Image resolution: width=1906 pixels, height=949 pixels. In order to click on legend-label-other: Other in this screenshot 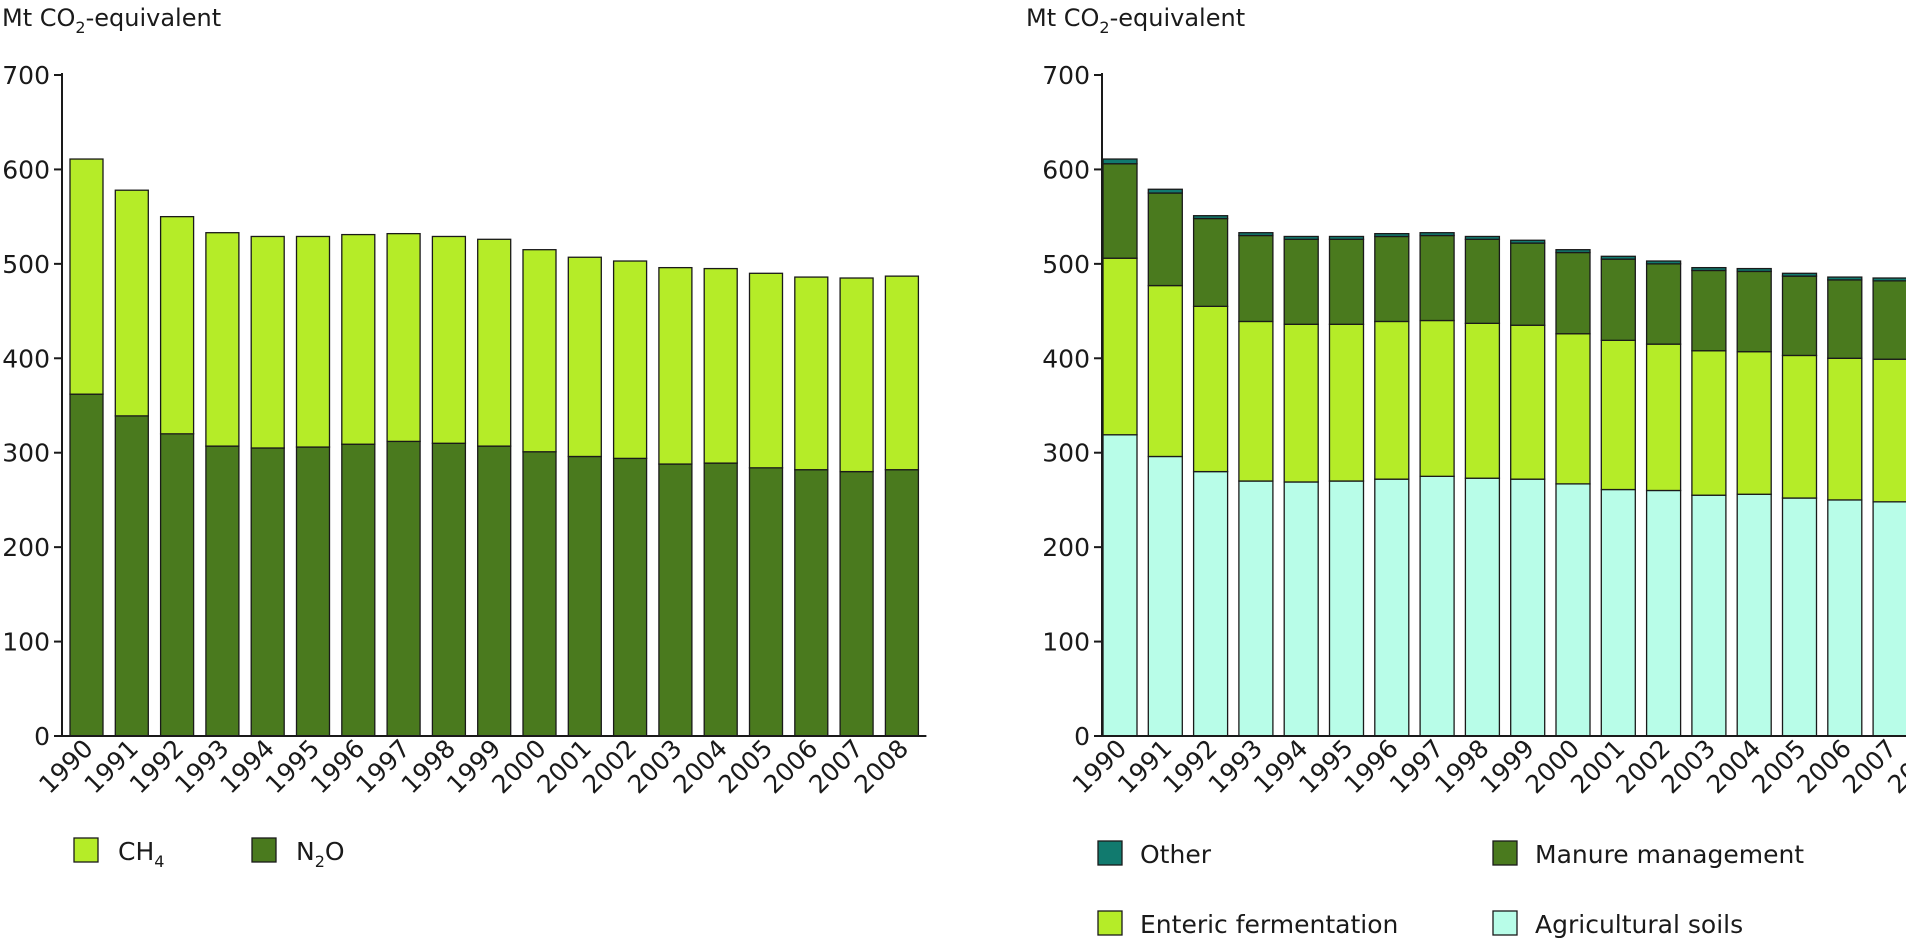, I will do `click(1176, 854)`.